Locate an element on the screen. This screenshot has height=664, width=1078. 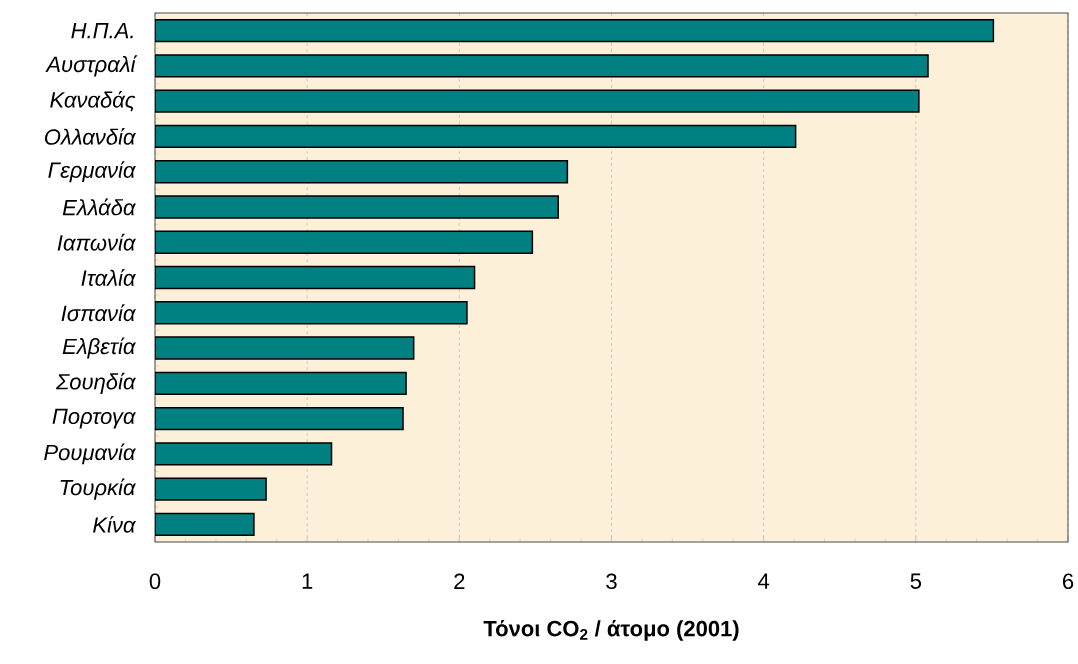
y-tick-label: Η.Π.Α. is located at coordinates (102, 31).